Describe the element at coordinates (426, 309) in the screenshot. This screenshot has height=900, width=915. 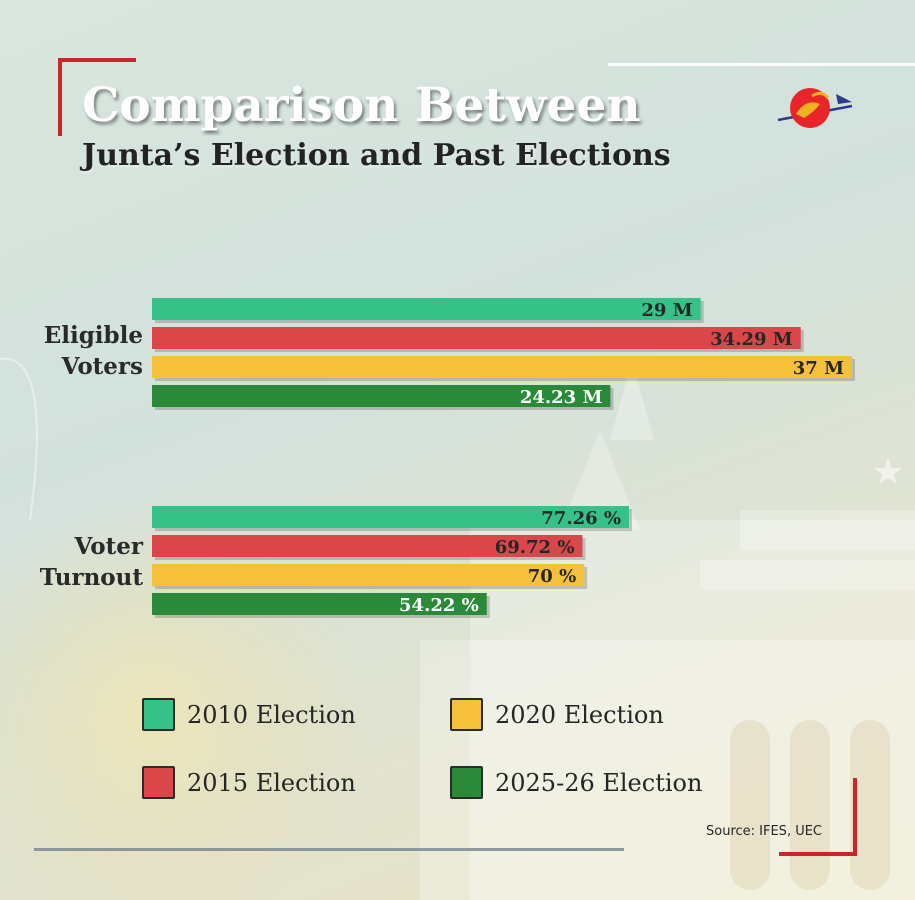
I see `bar-2010-election-eligible-voters` at that location.